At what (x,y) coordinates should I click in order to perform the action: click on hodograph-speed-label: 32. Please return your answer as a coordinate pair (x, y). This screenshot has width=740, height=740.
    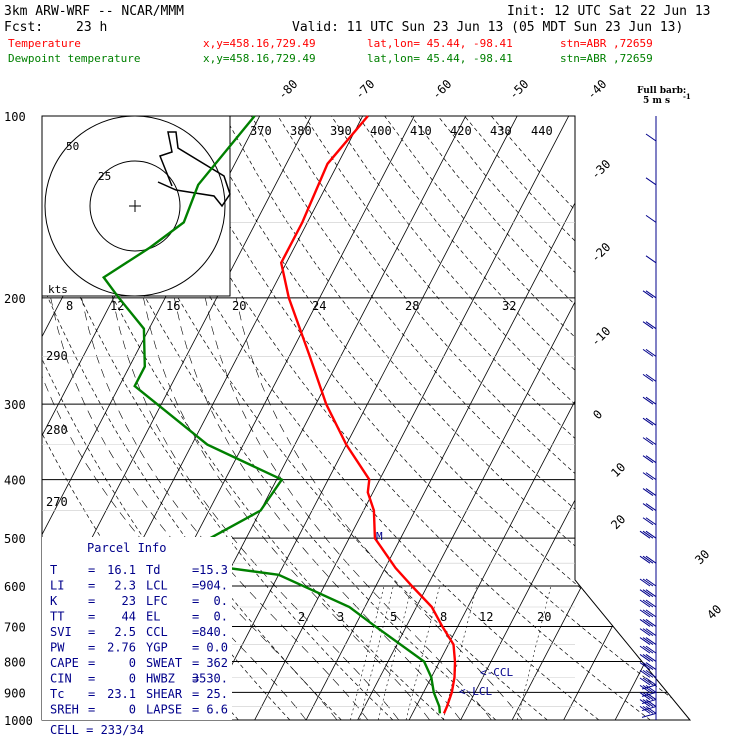
    Looking at the image, I should click on (509, 306).